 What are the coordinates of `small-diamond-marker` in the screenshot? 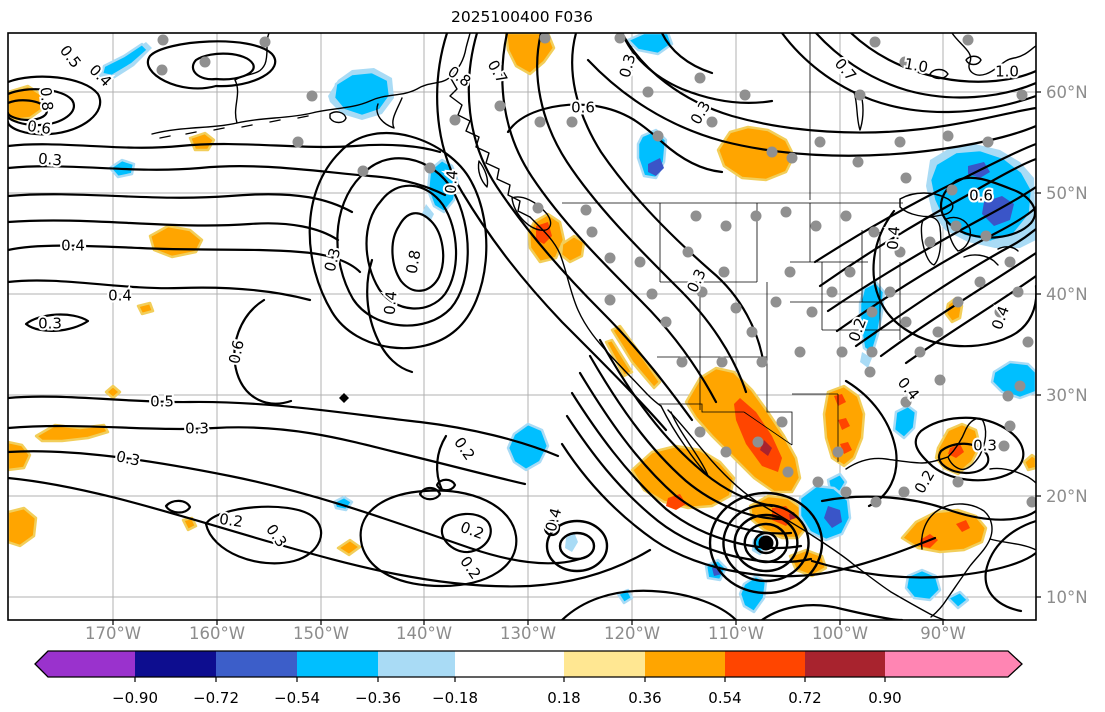 It's located at (344, 398).